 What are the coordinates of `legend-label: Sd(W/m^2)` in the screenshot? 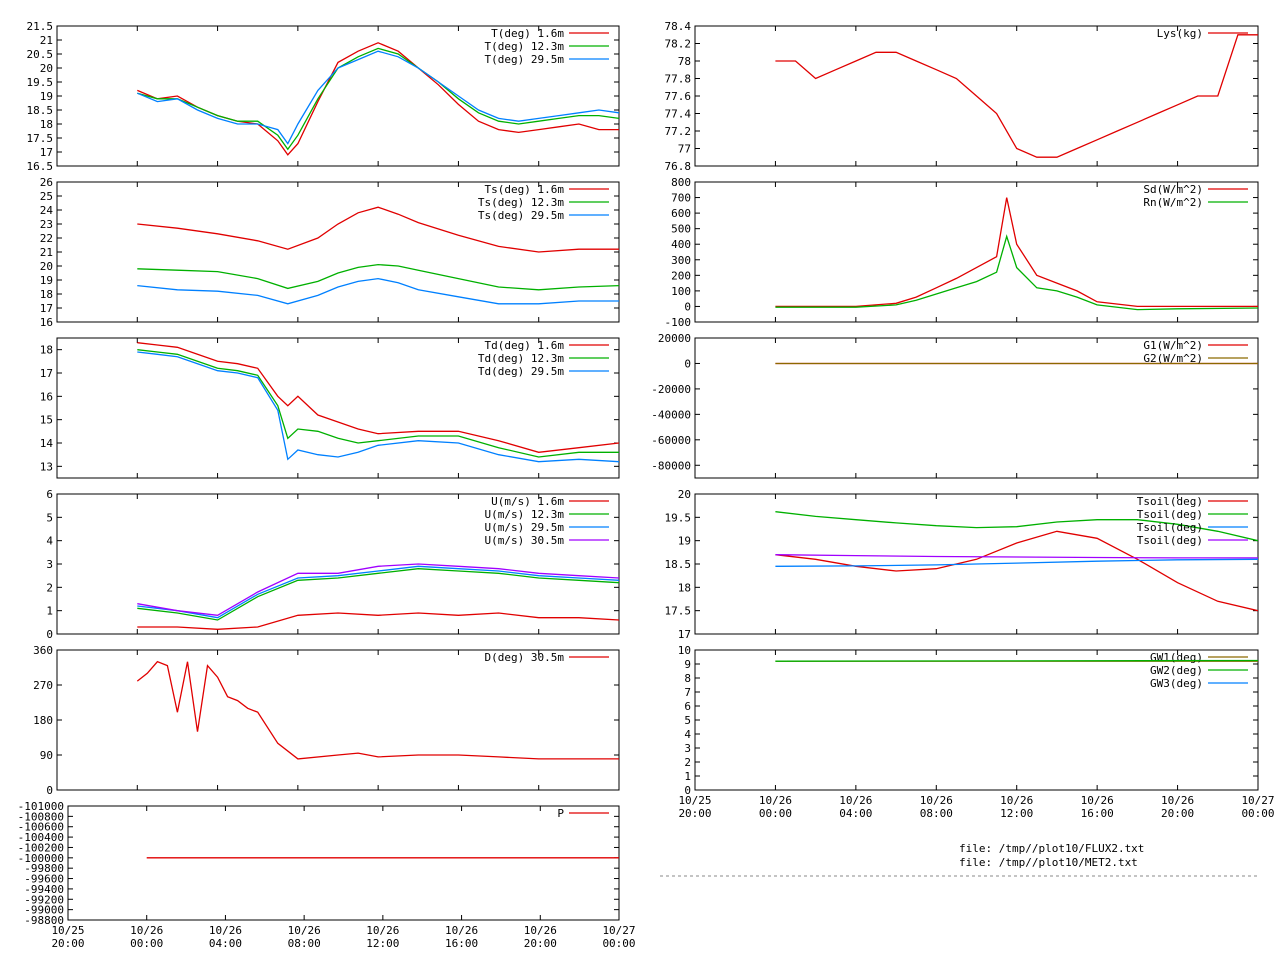 It's located at (1173, 189).